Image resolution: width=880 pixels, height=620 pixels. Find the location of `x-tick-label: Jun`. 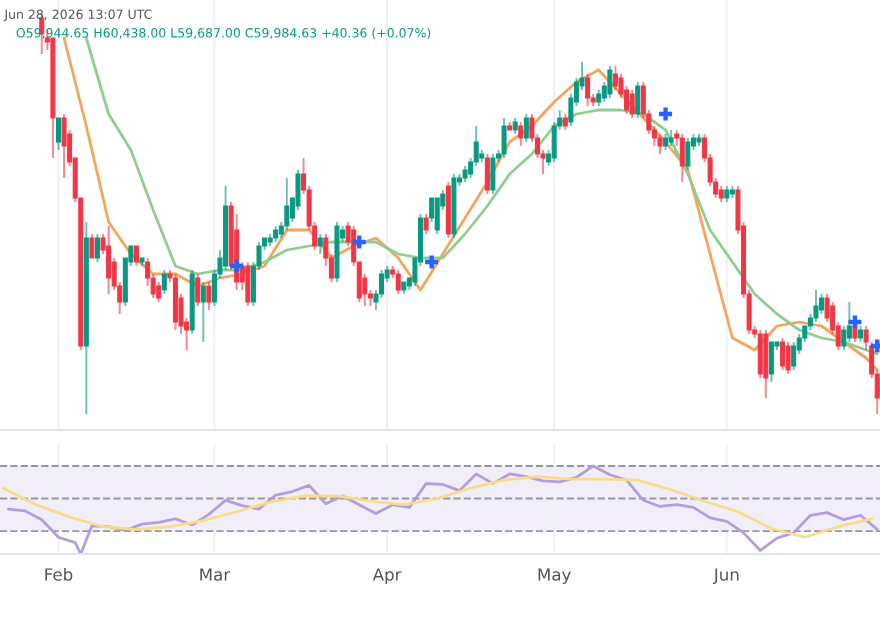

x-tick-label: Jun is located at coordinates (725, 576).